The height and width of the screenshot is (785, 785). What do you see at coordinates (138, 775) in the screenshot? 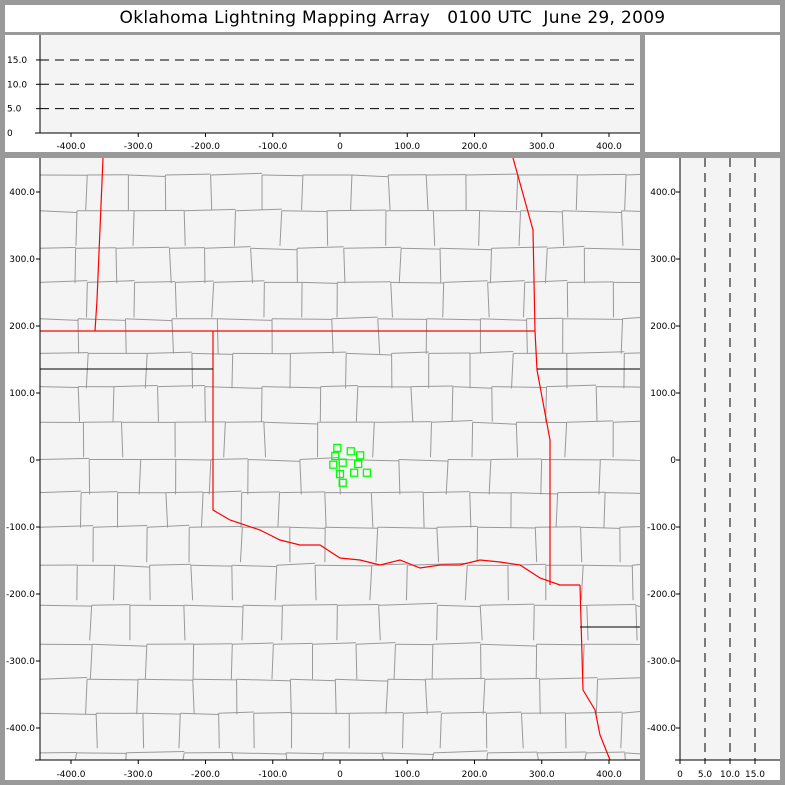
I see `x-tick-label: -300.0` at bounding box center [138, 775].